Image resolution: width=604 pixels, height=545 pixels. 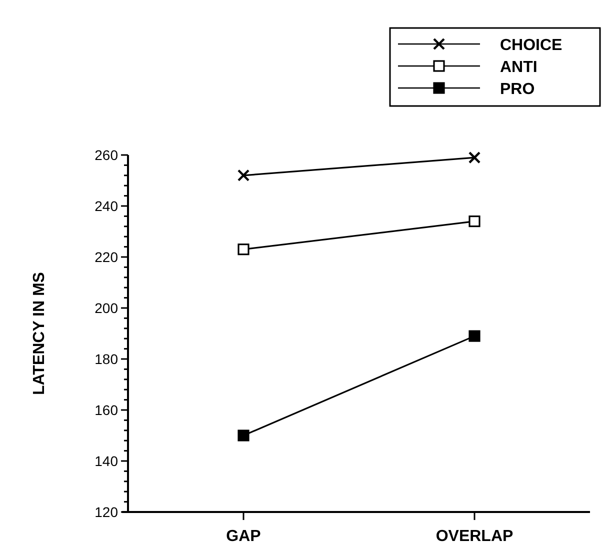 I want to click on text: ANTI, so click(x=519, y=67).